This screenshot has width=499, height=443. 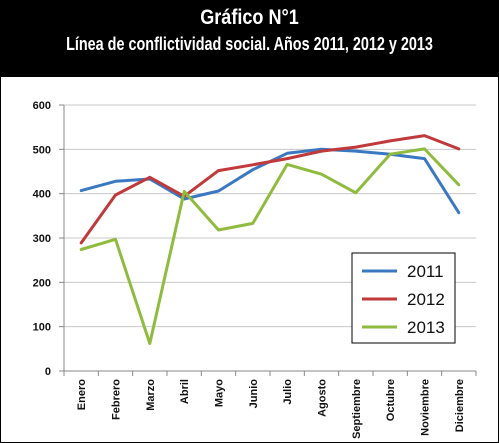 What do you see at coordinates (42, 150) in the screenshot?
I see `y-tick-label: 500` at bounding box center [42, 150].